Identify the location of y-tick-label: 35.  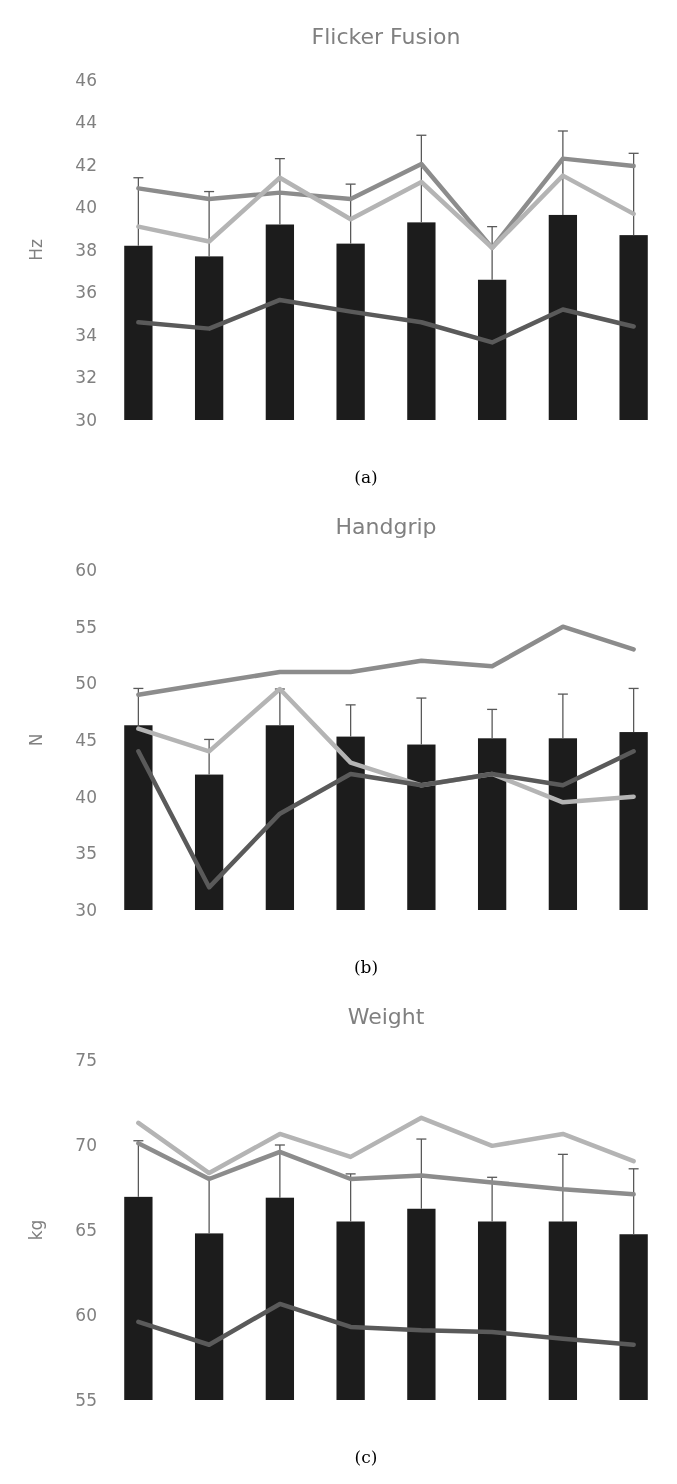
(86, 853).